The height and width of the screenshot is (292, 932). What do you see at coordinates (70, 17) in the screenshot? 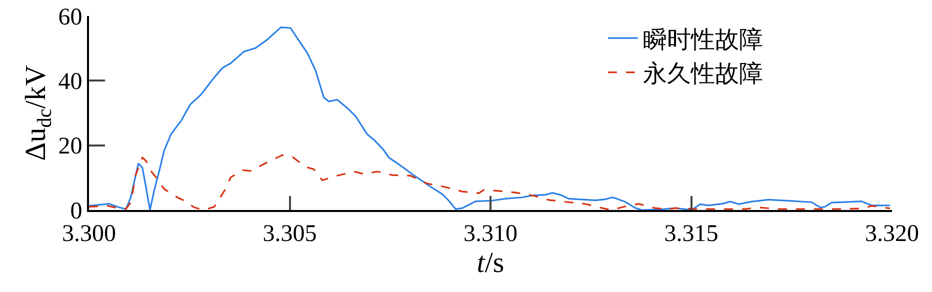
I see `y-tick-label: 60` at bounding box center [70, 17].